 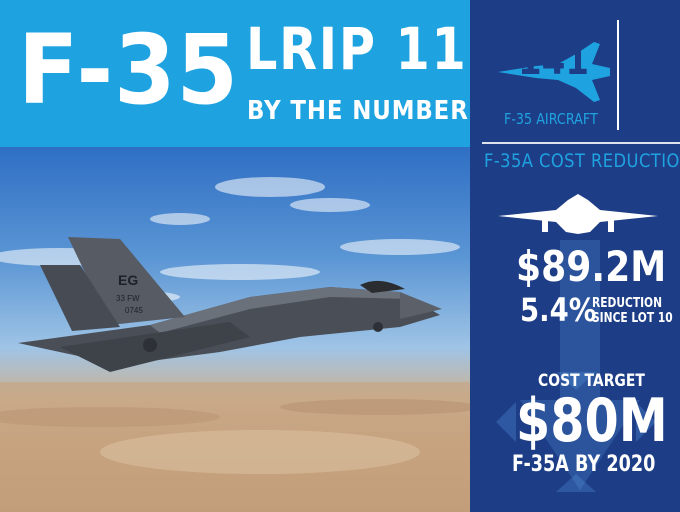 What do you see at coordinates (581, 143) in the screenshot?
I see `horizontal-divider` at bounding box center [581, 143].